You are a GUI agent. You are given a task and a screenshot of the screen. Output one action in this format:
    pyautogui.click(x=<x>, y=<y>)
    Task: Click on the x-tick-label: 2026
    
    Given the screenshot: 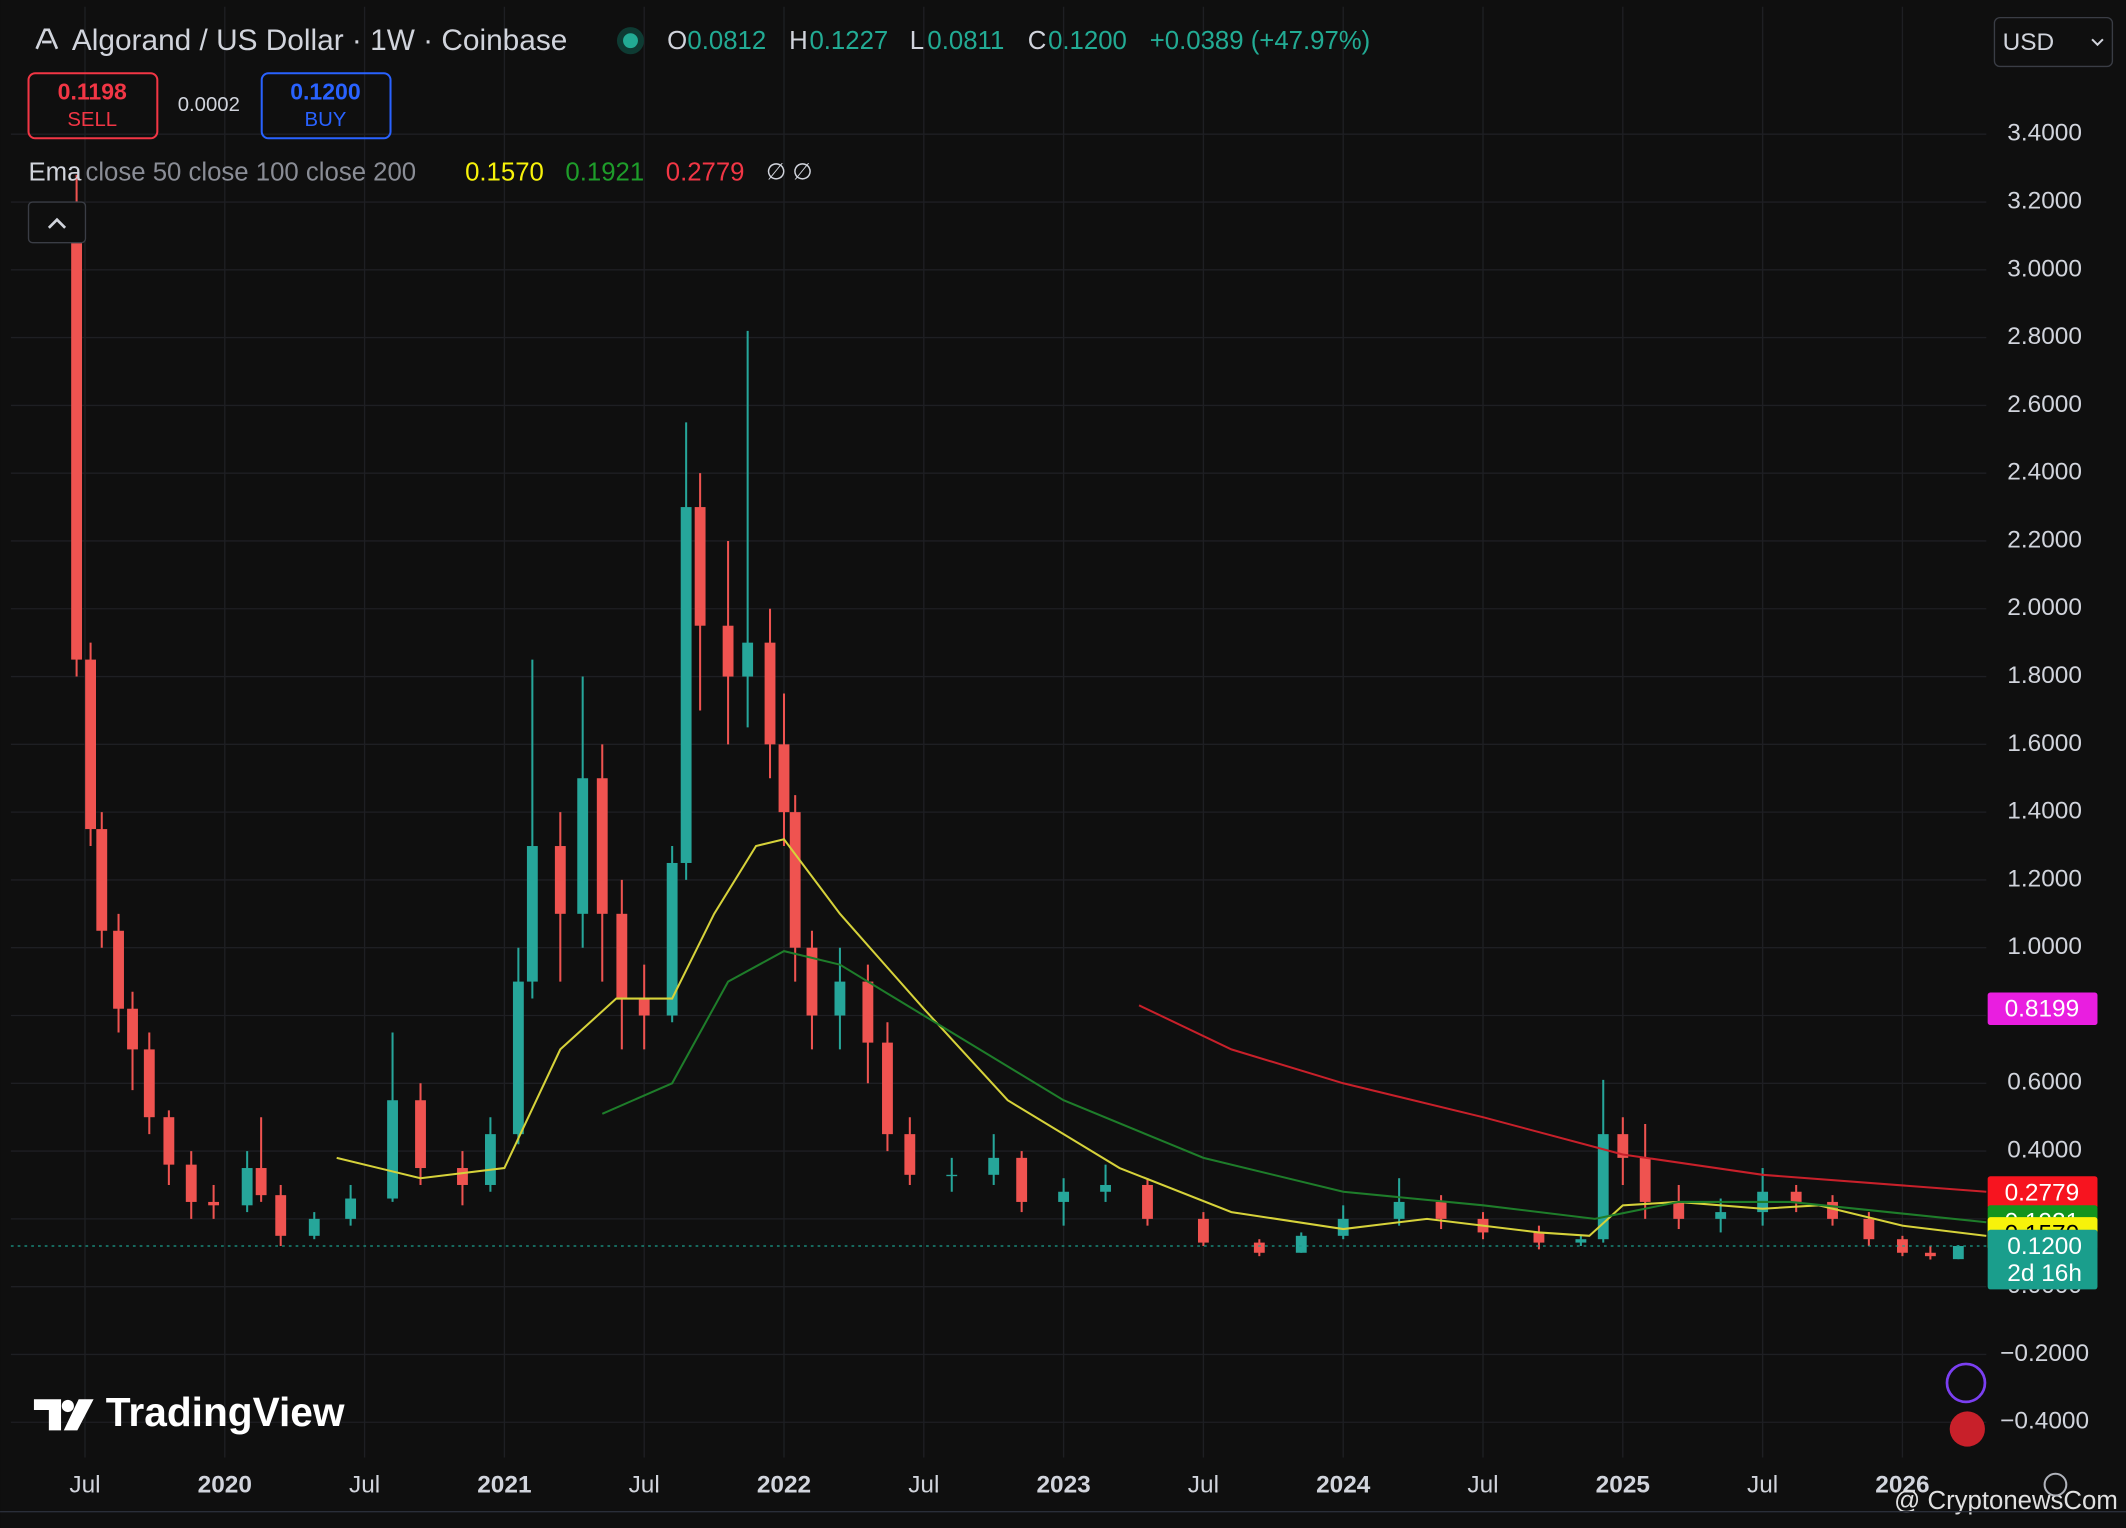 What is the action you would take?
    pyautogui.click(x=1902, y=1484)
    